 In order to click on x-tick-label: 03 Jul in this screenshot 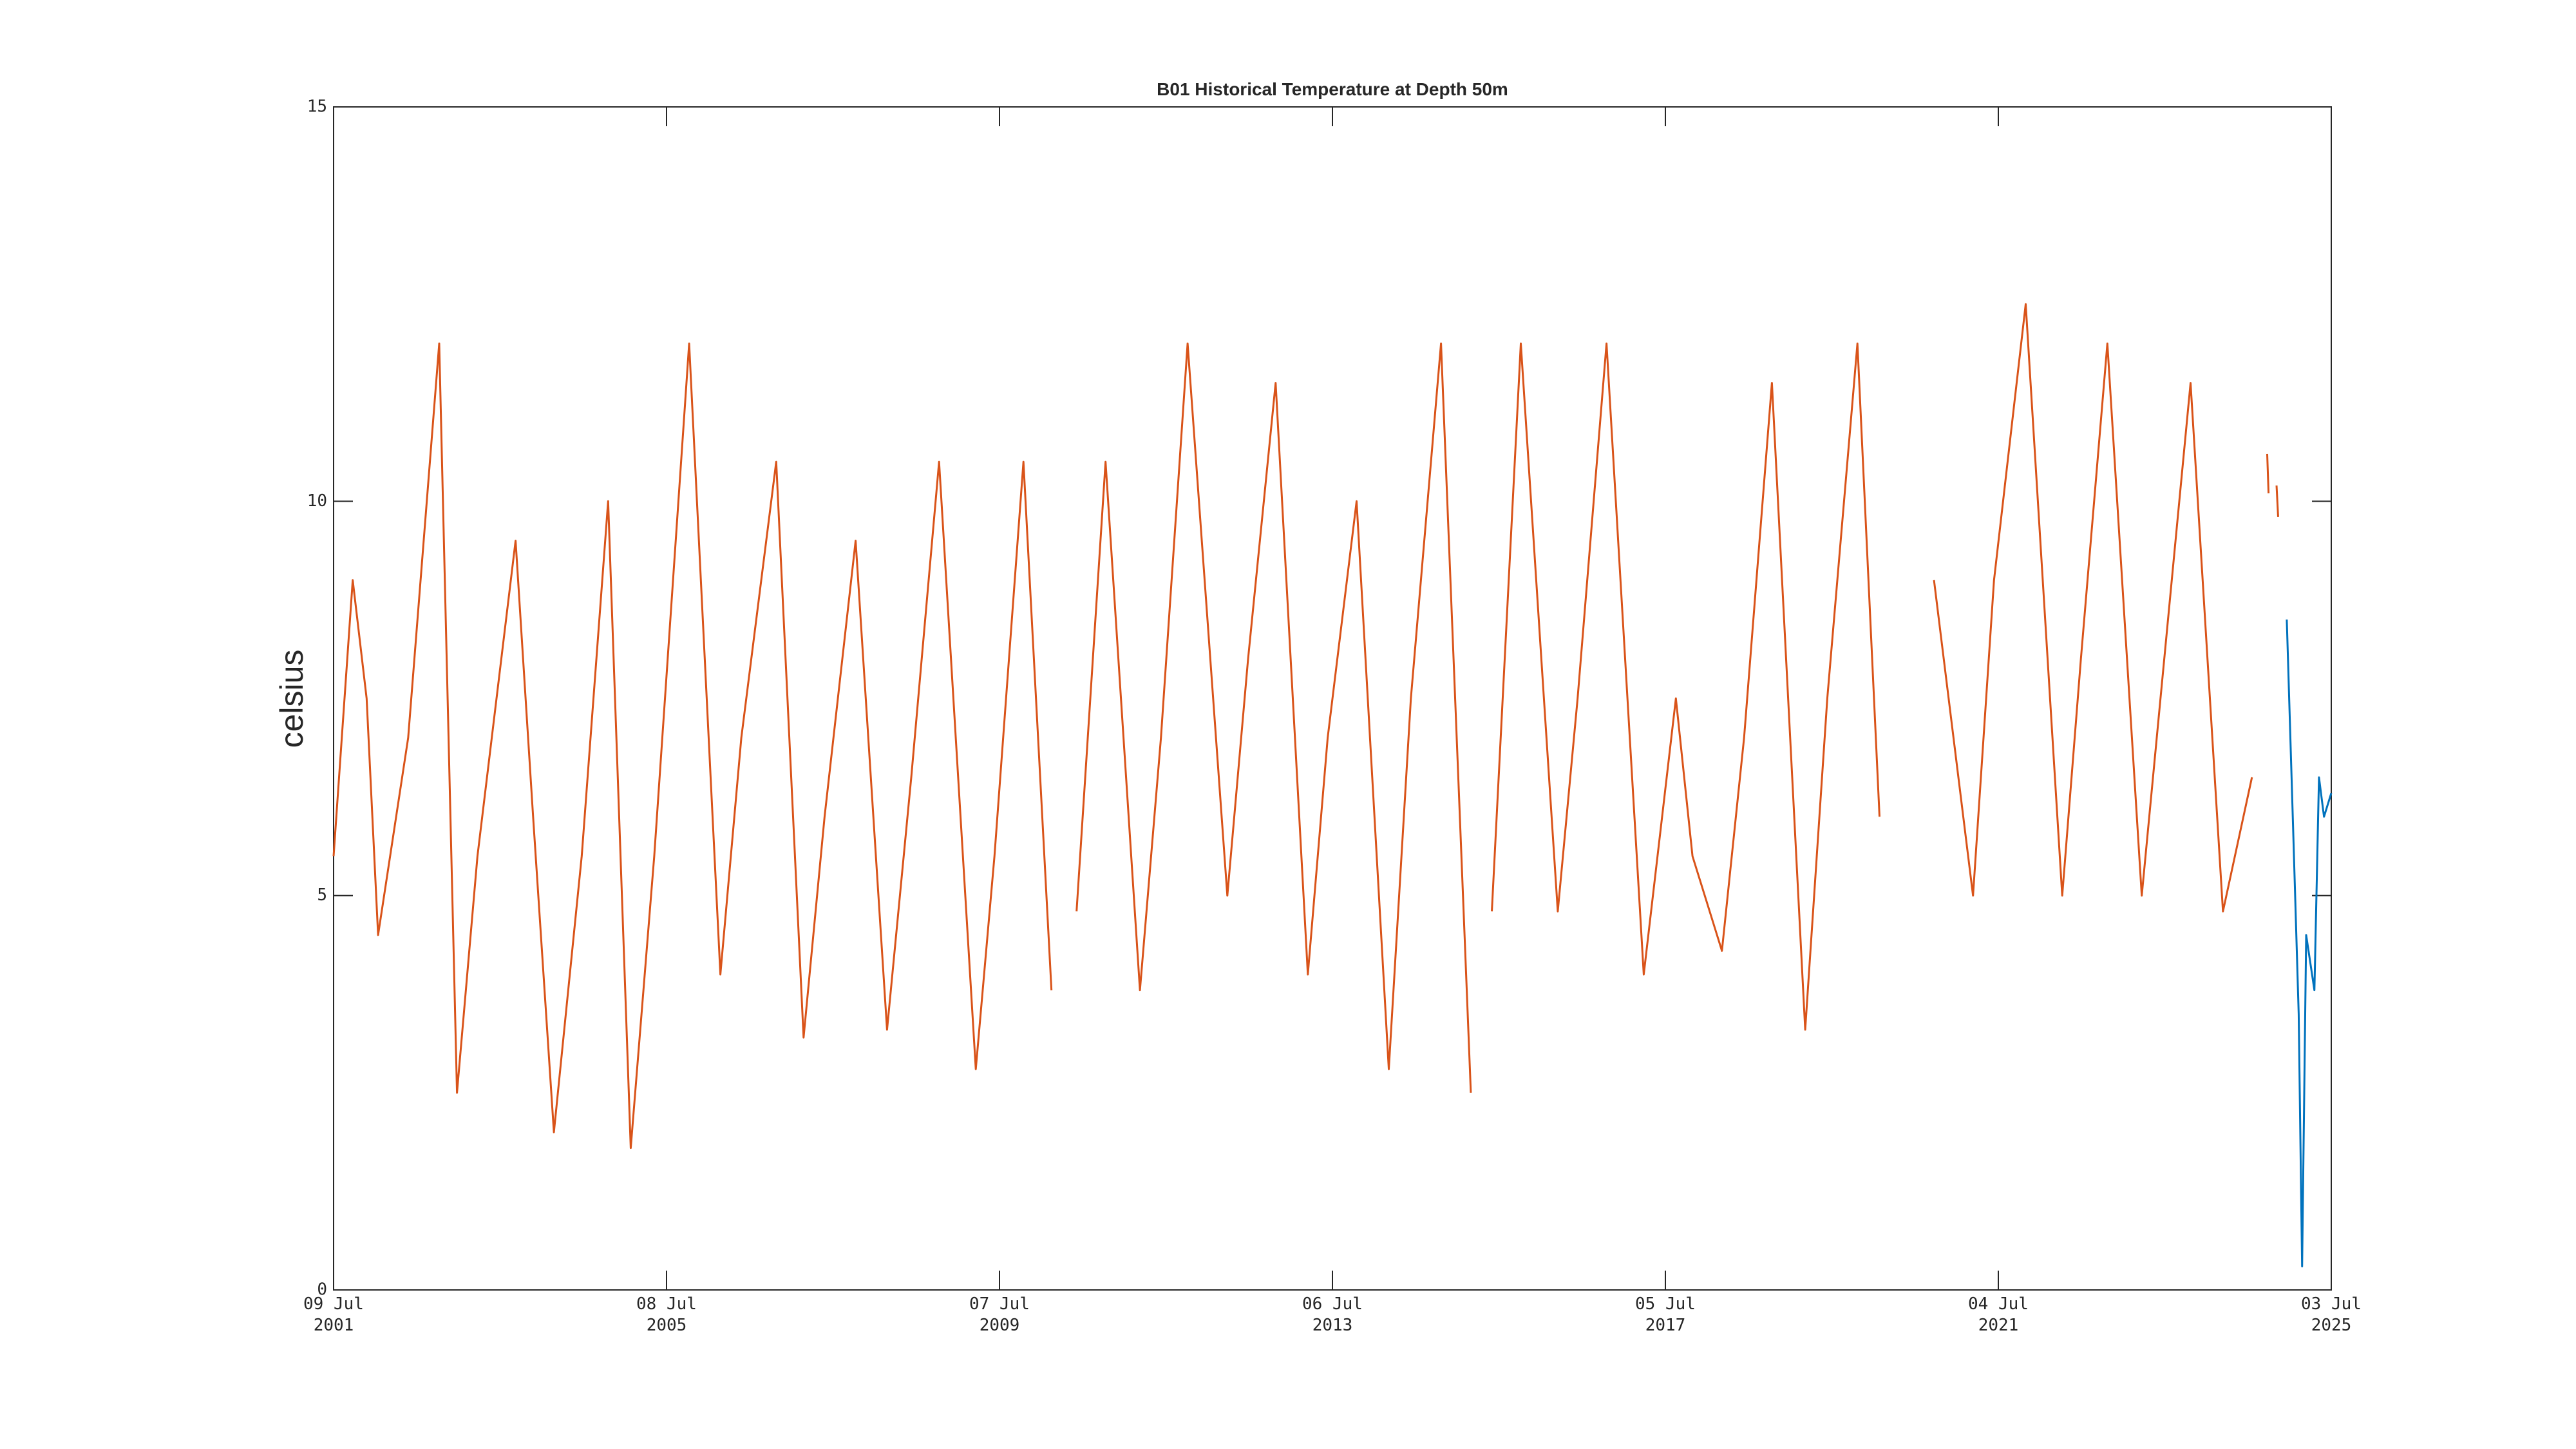, I will do `click(2331, 1304)`.